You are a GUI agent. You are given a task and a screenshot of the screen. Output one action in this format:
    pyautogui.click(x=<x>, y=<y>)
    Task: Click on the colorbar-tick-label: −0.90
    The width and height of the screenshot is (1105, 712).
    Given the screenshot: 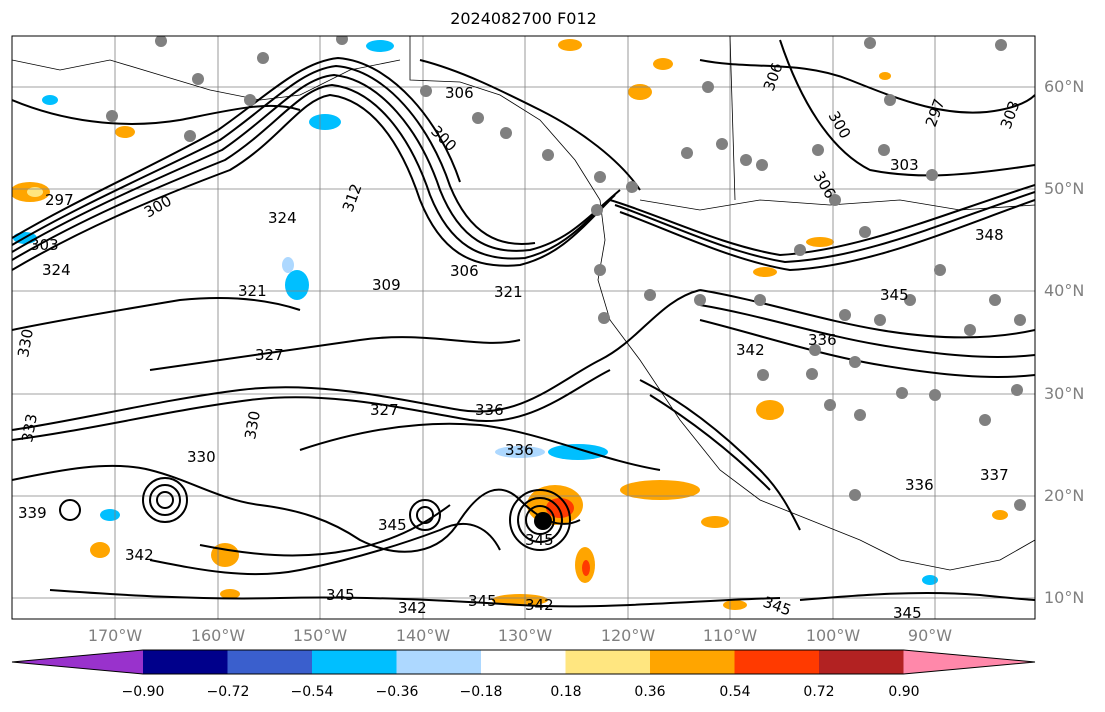 What is the action you would take?
    pyautogui.click(x=143, y=692)
    